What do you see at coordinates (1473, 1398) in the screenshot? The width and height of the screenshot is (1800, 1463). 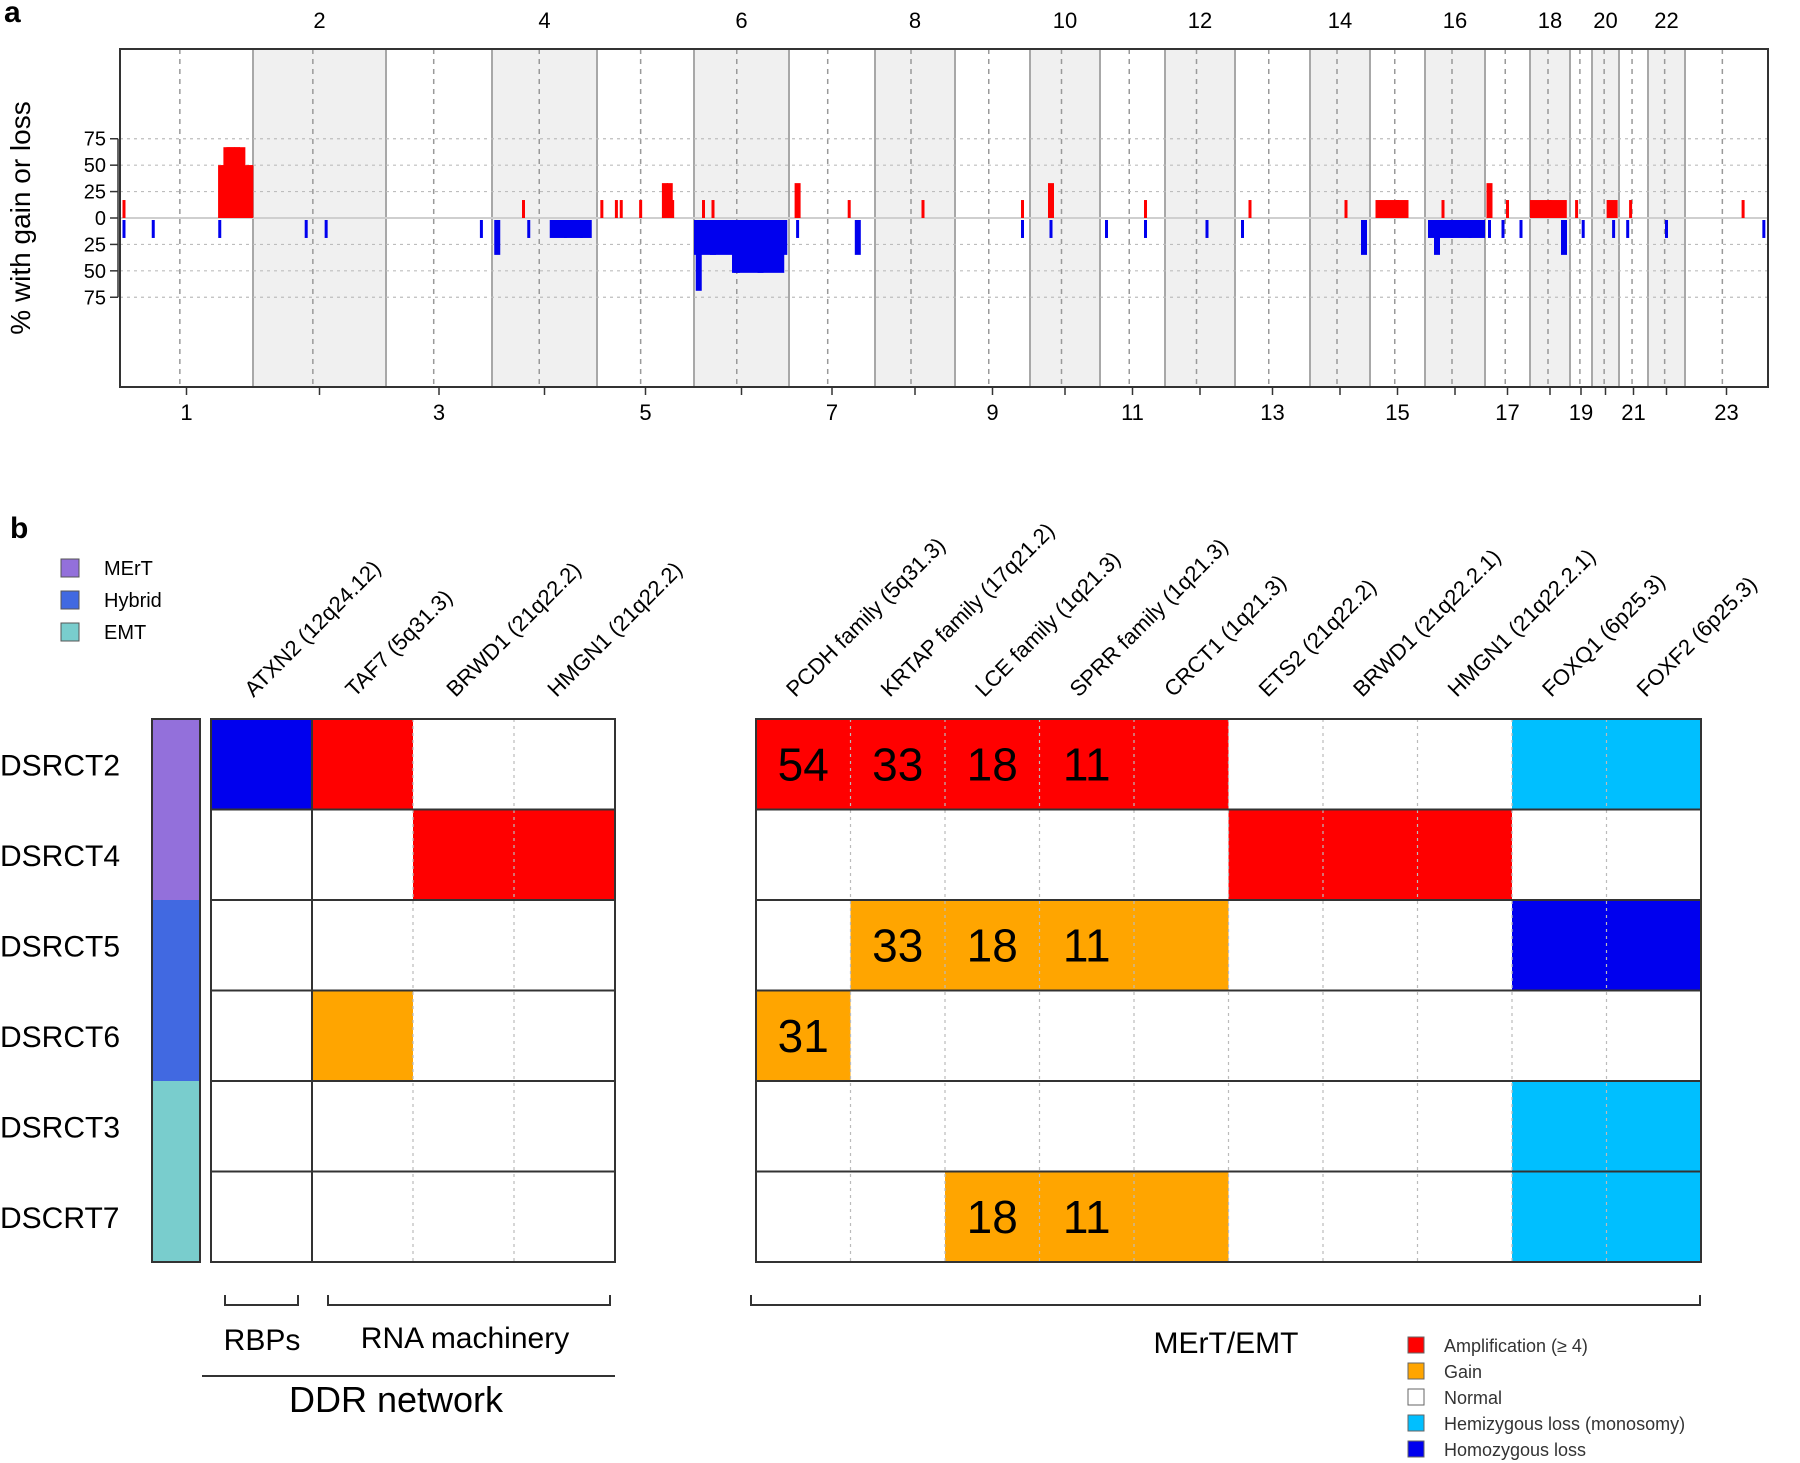 I see `status-legend-label: Normal` at bounding box center [1473, 1398].